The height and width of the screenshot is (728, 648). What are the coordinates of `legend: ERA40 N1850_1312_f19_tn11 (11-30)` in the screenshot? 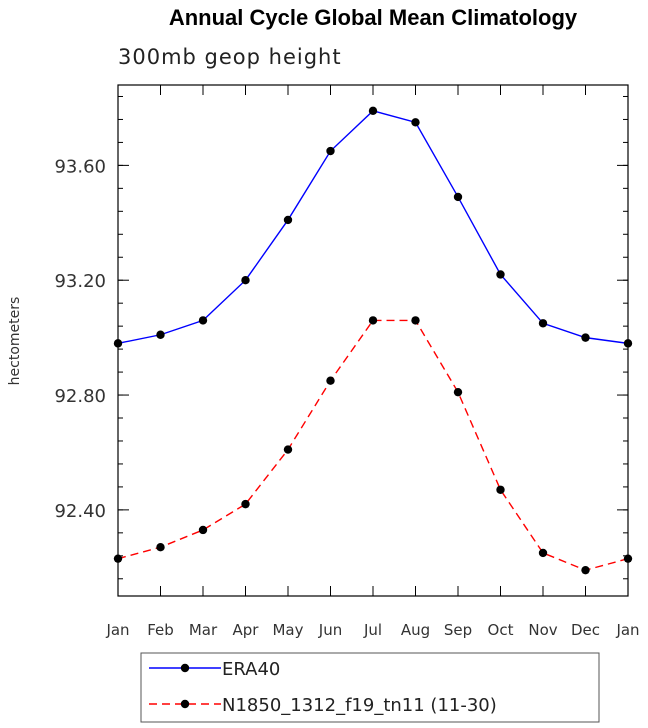 It's located at (370, 687).